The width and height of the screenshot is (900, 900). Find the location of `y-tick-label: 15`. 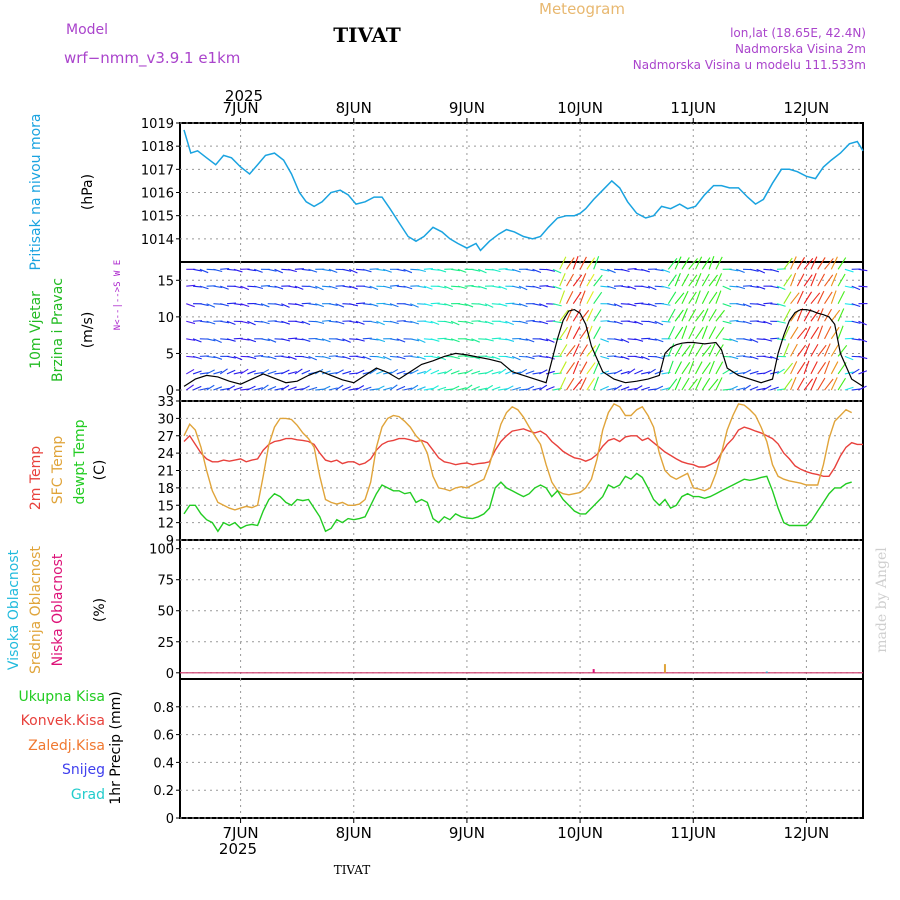

y-tick-label: 15 is located at coordinates (165, 506).